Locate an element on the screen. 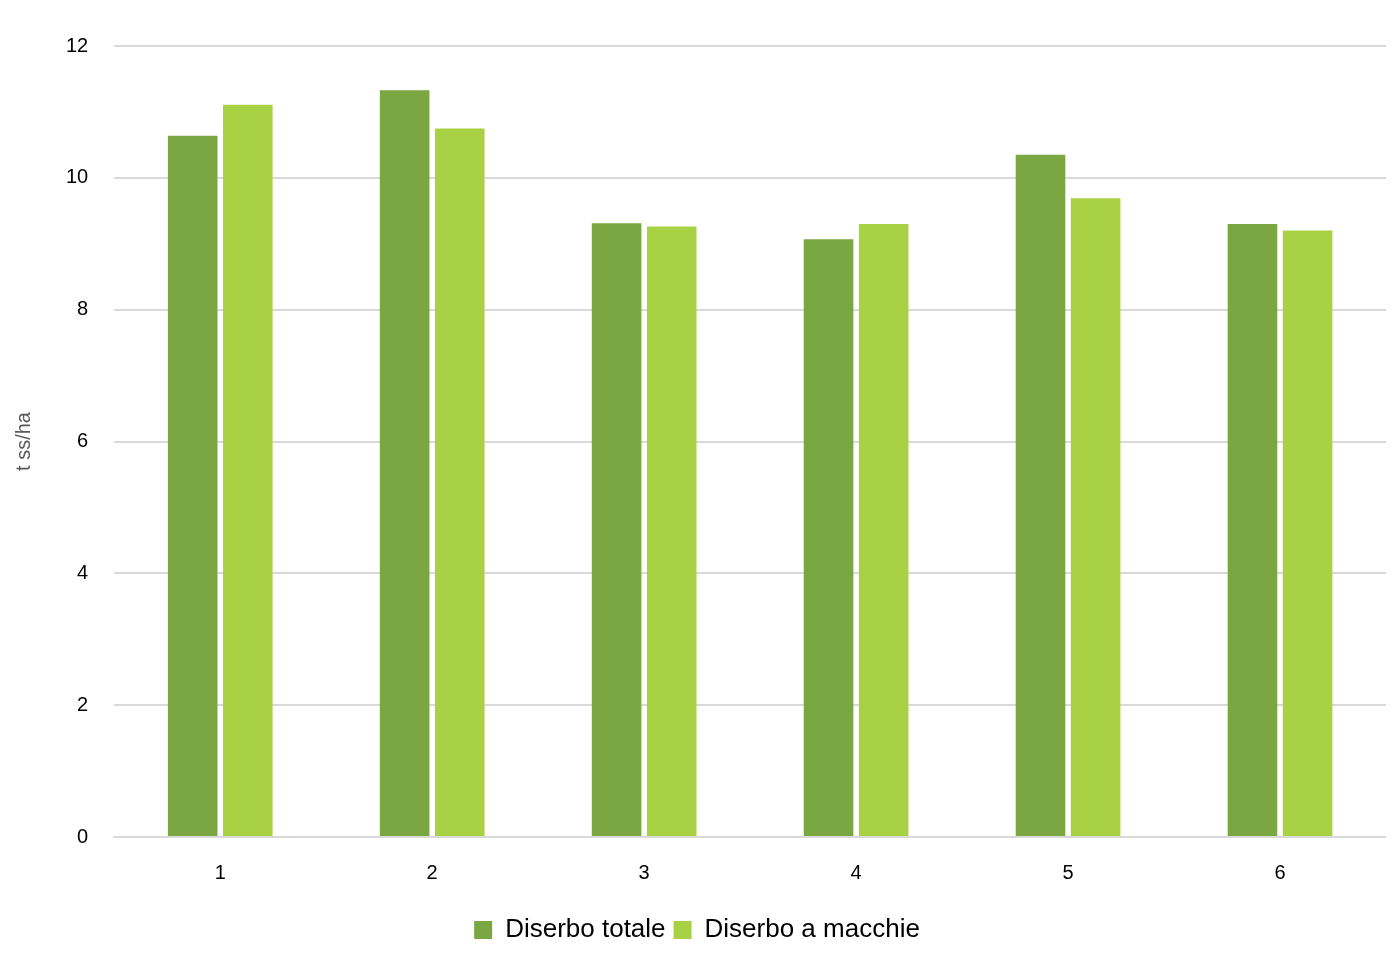 The width and height of the screenshot is (1394, 964). x-tick-label: 3 is located at coordinates (644, 871).